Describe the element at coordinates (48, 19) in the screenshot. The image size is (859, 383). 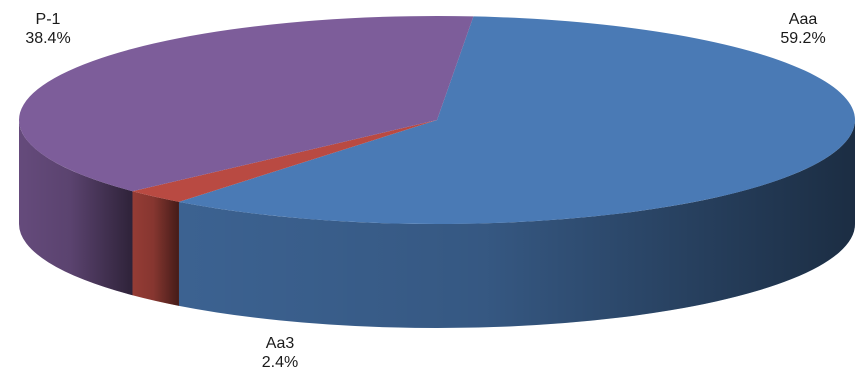
I see `slice-name-p1: P-1` at that location.